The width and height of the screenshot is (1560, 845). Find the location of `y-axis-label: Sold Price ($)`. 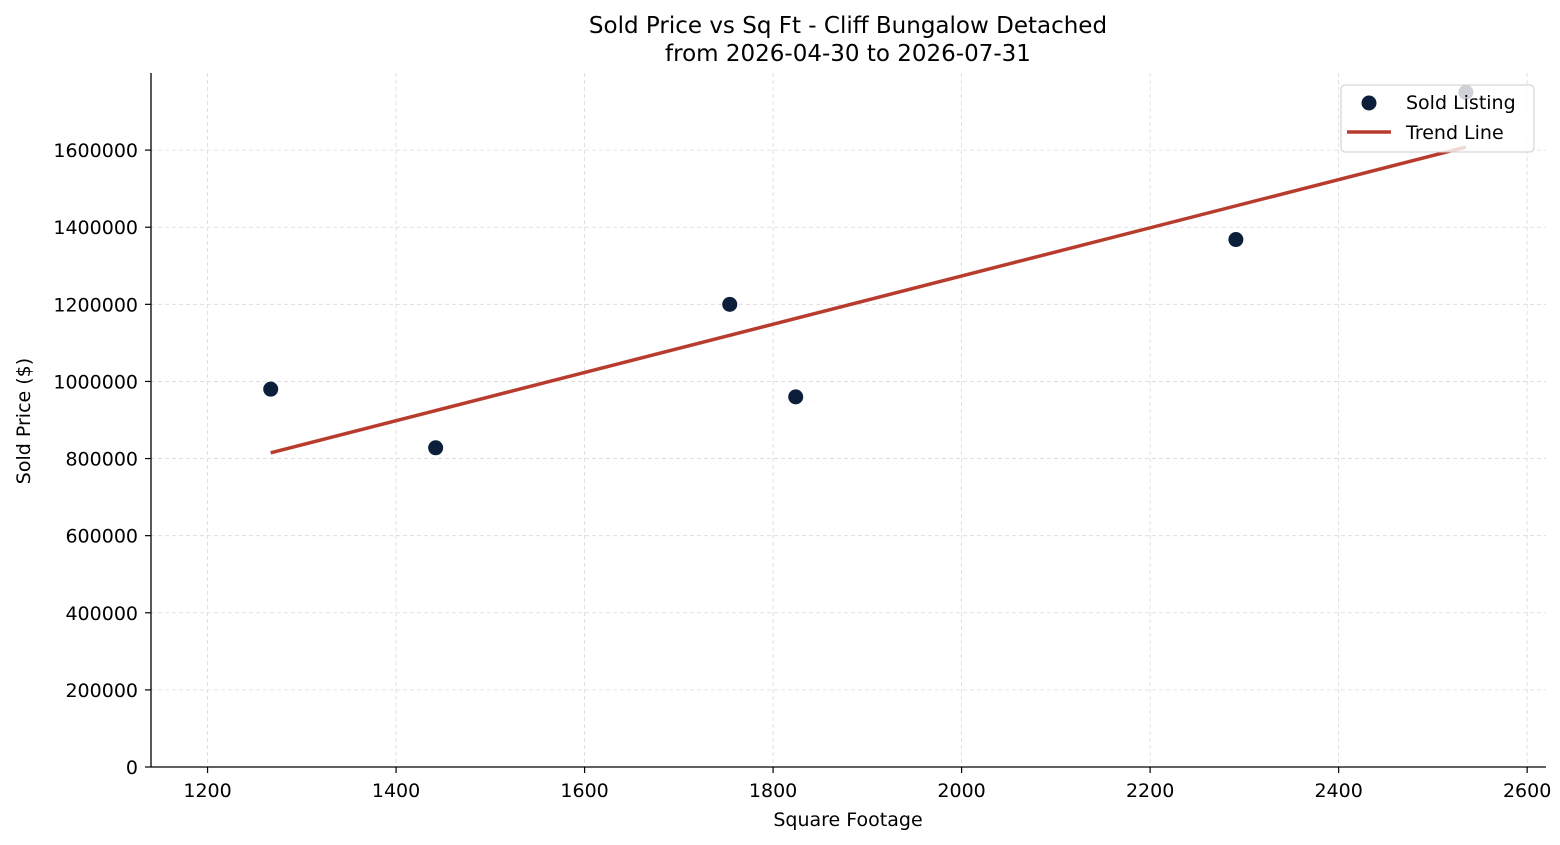

y-axis-label: Sold Price ($) is located at coordinates (24, 421).